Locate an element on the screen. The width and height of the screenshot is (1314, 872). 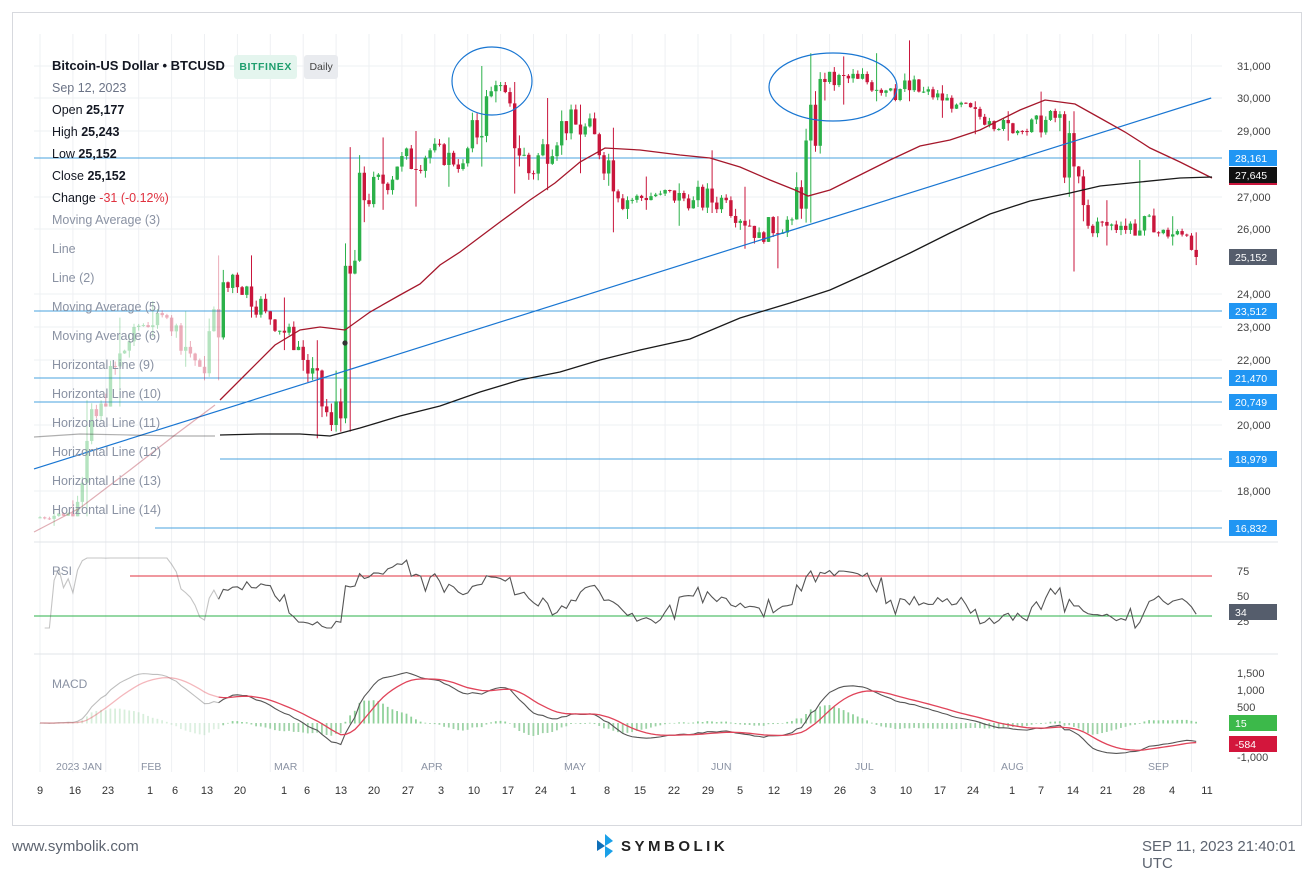
indicator-moving-average-5: Moving Average (5) is located at coordinates (106, 307).